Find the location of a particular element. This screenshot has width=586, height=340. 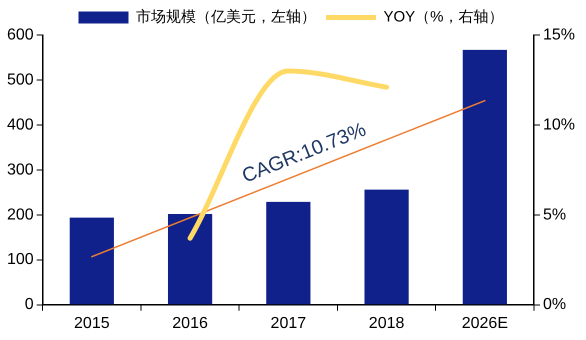

y2-tick-label: 10% is located at coordinates (559, 125).